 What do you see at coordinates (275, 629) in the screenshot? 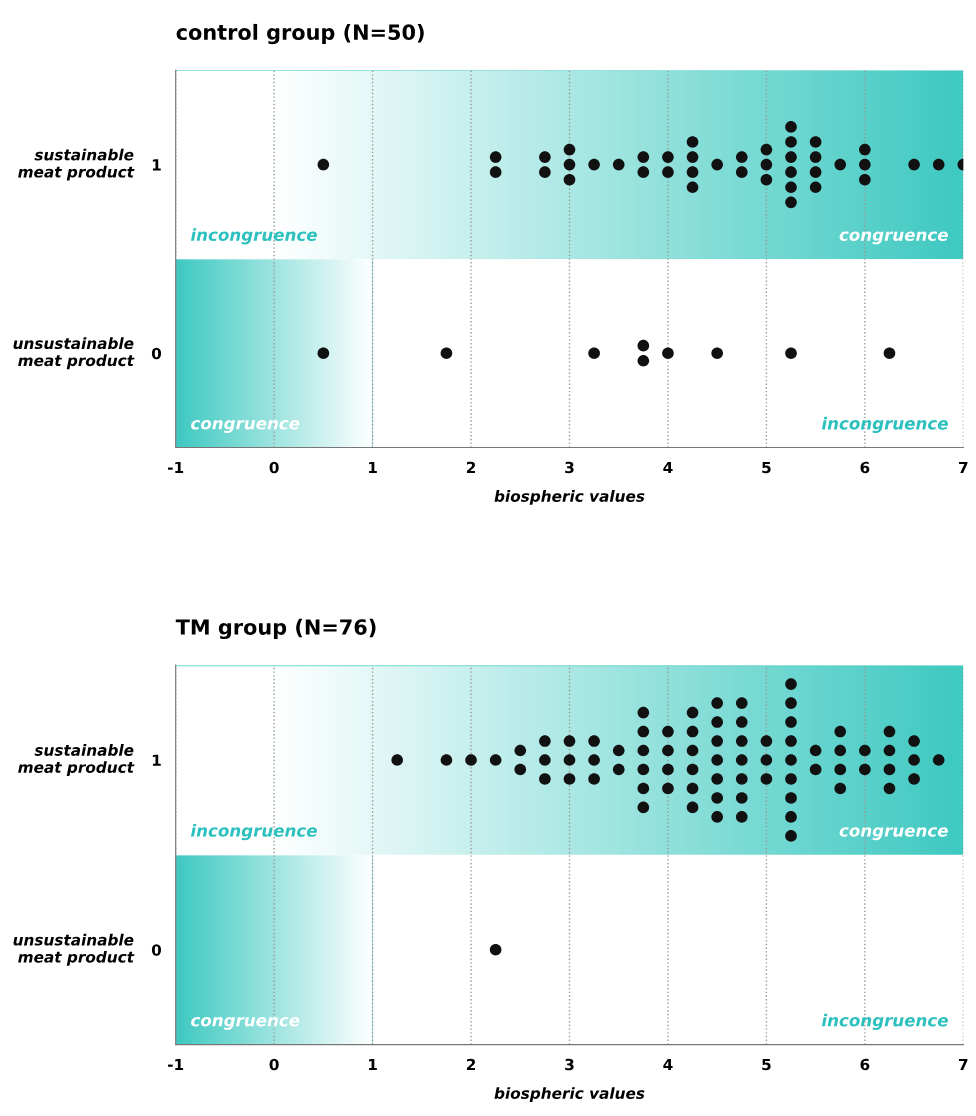
I see `chart-title: TM group (N=76)` at bounding box center [275, 629].